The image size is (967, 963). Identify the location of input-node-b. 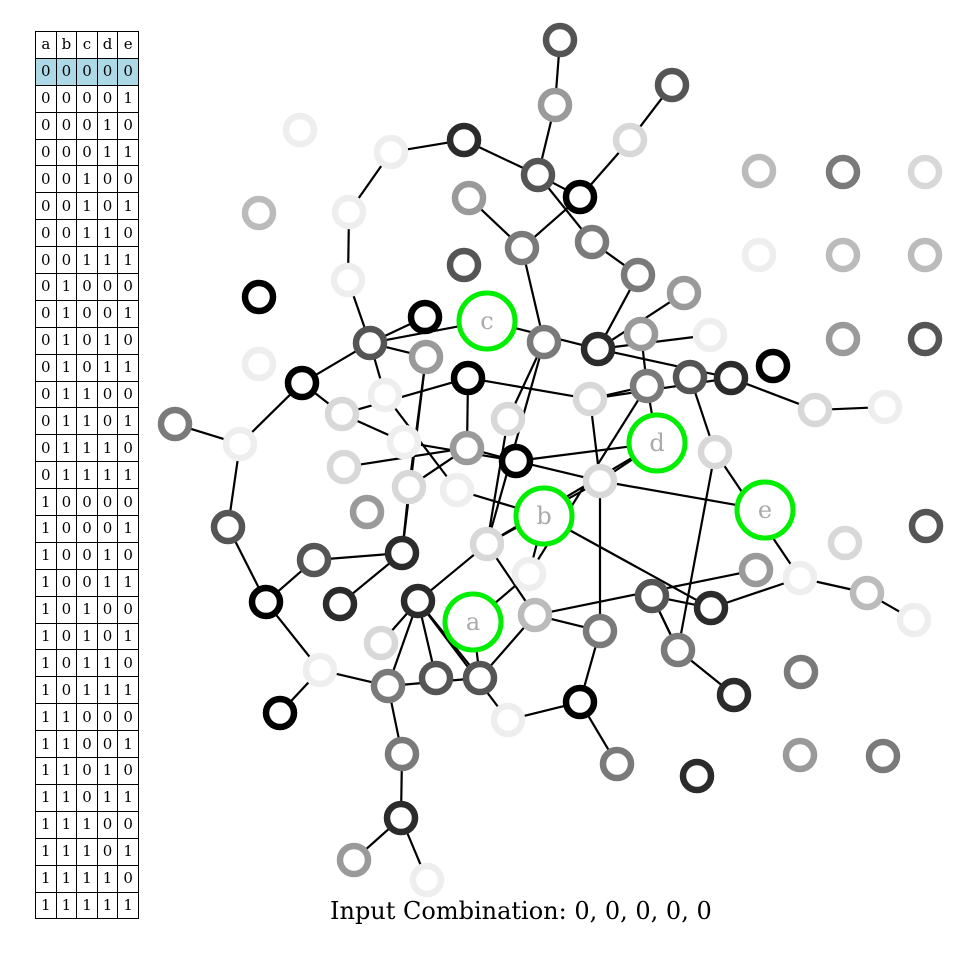
(544, 516).